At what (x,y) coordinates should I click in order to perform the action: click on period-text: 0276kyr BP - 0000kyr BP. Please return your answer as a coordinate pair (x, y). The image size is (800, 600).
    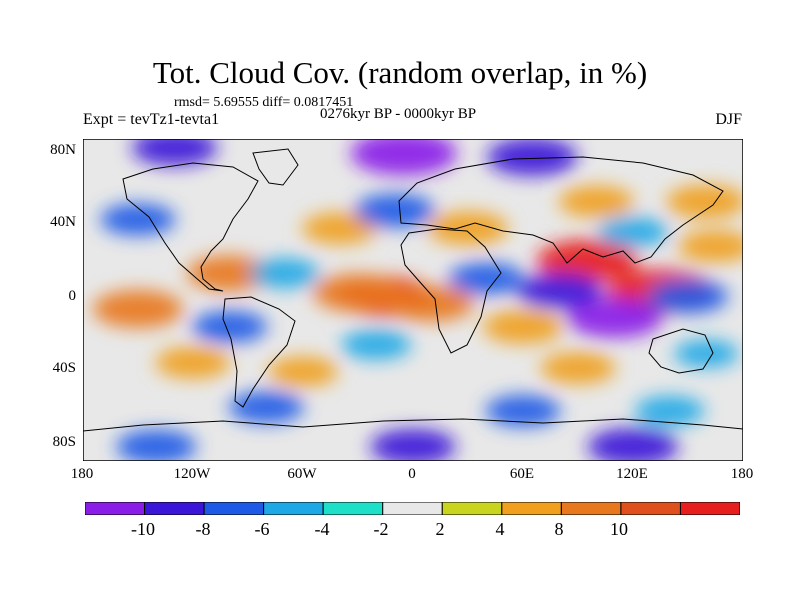
    Looking at the image, I should click on (398, 114).